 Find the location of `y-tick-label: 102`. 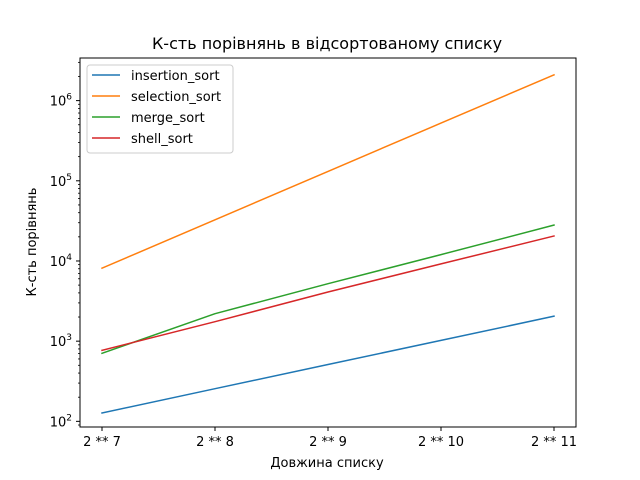

y-tick-label: 102 is located at coordinates (61, 421).